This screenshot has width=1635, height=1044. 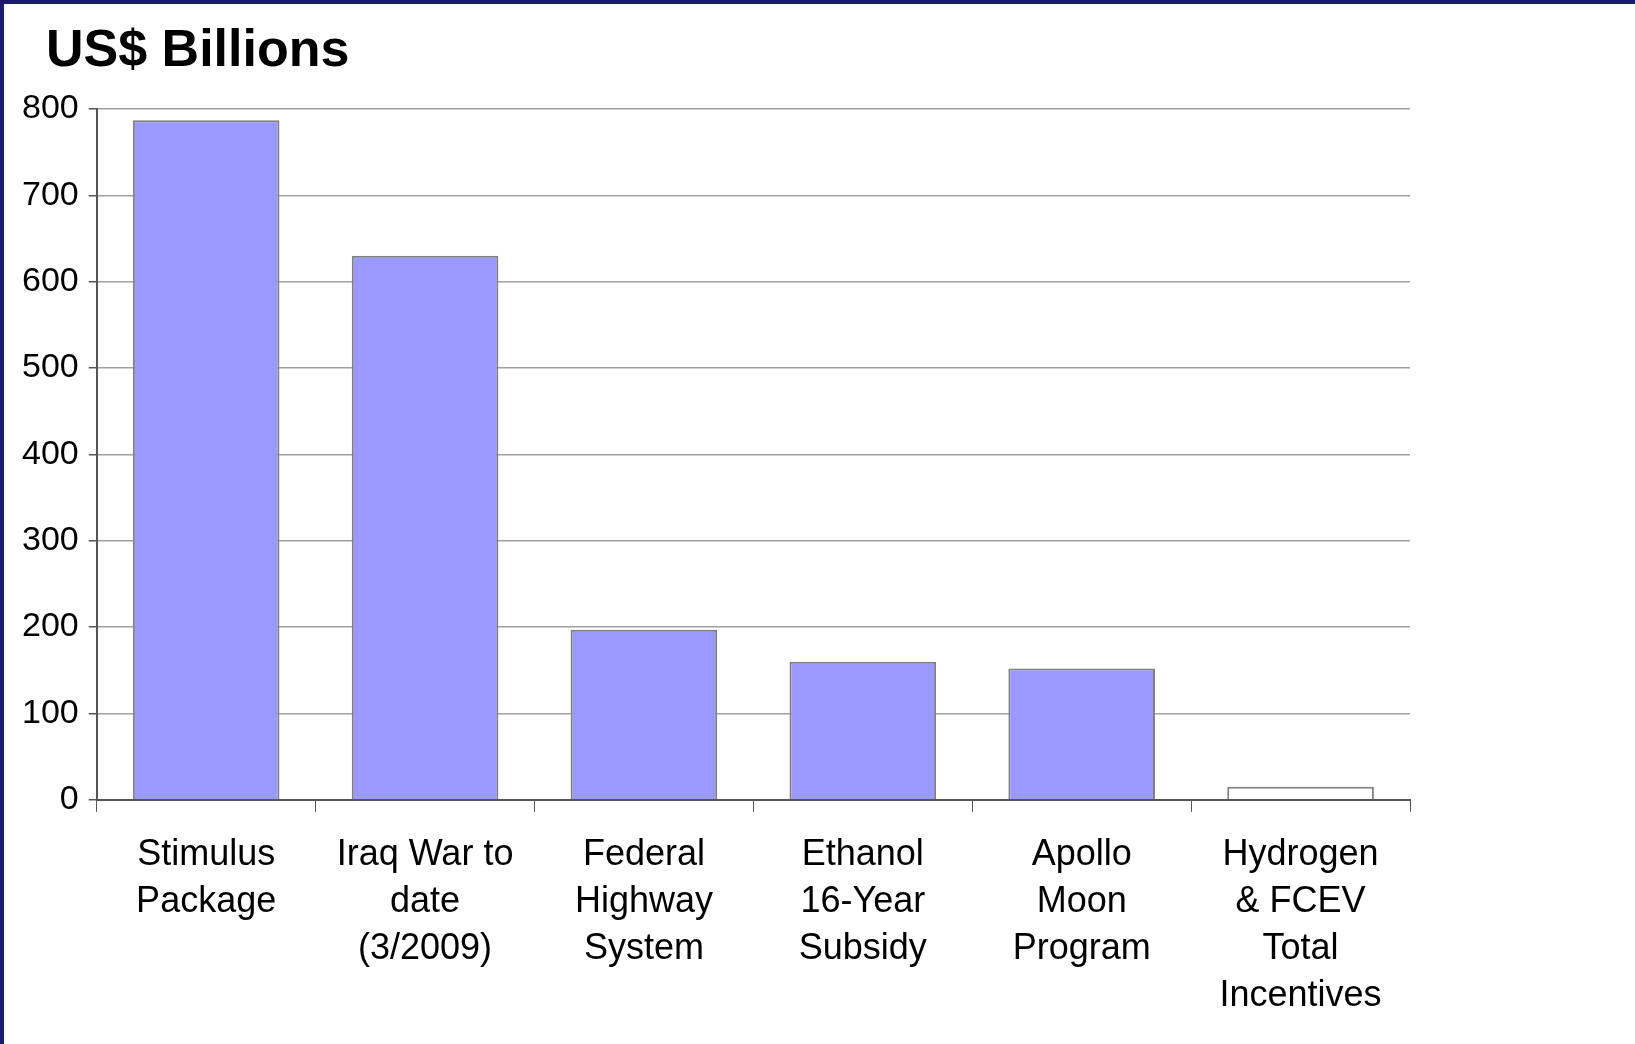 I want to click on x-tick-label: Federal Highway System, so click(x=643, y=899).